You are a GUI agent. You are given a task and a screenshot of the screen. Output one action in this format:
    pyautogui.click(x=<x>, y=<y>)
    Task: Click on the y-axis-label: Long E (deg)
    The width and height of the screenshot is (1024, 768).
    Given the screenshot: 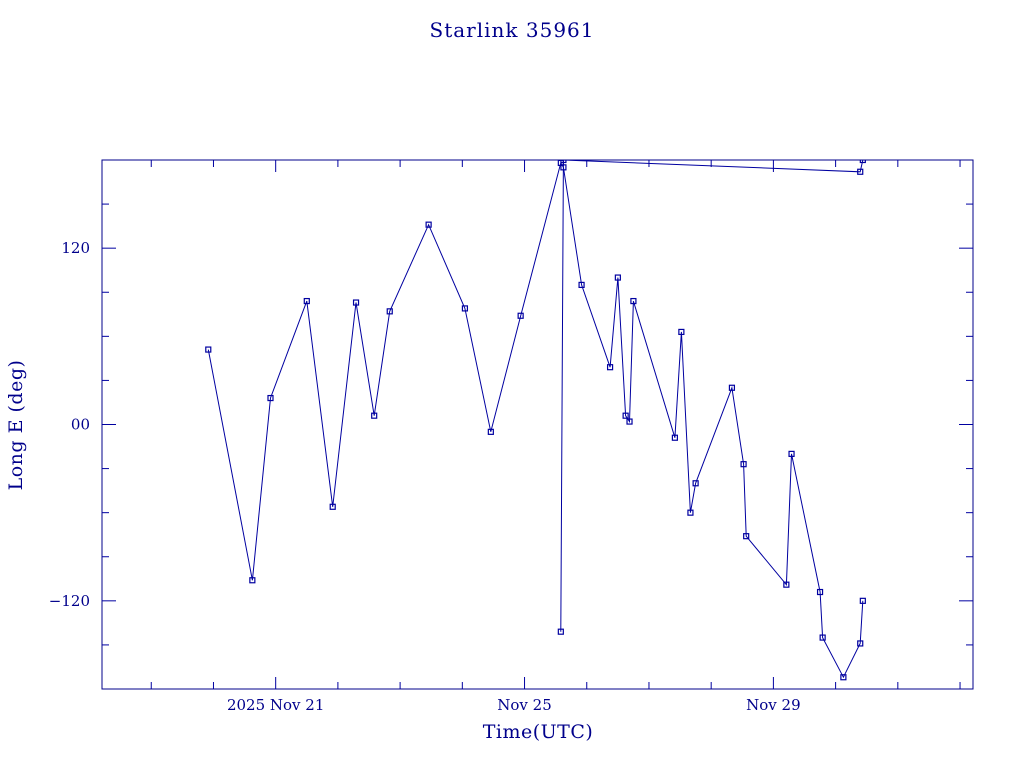 What is the action you would take?
    pyautogui.click(x=16, y=425)
    